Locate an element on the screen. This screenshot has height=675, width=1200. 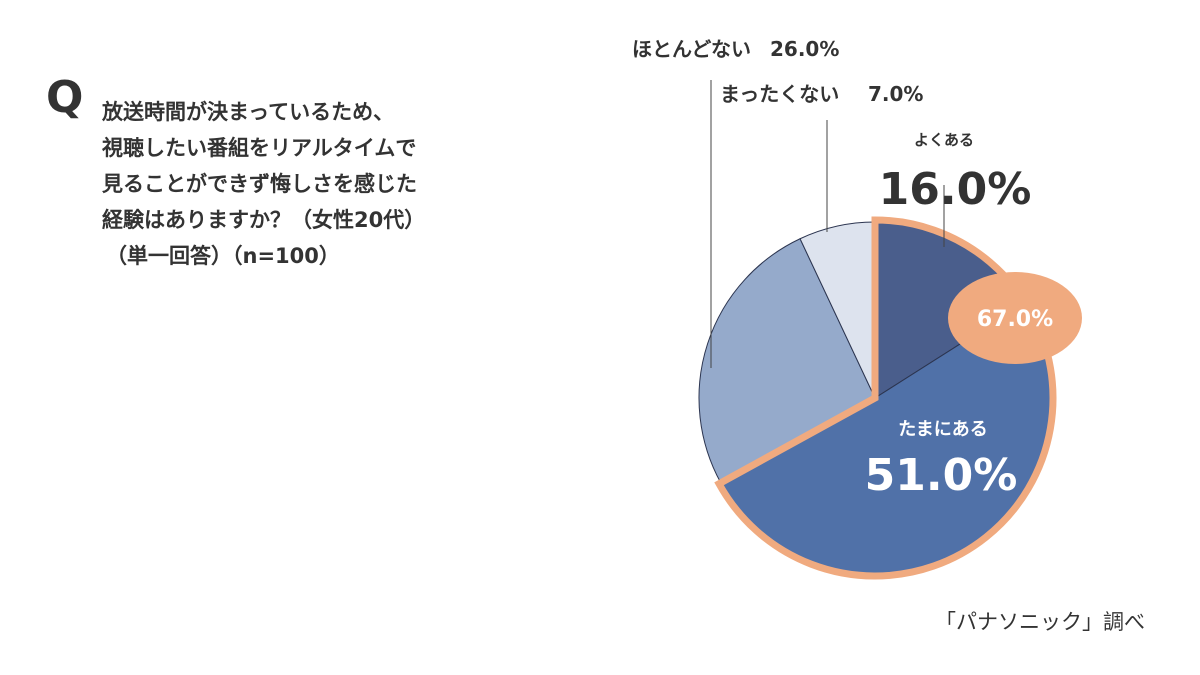
question-line-4: 経験はありますか？（女性20代） is located at coordinates (264, 220).